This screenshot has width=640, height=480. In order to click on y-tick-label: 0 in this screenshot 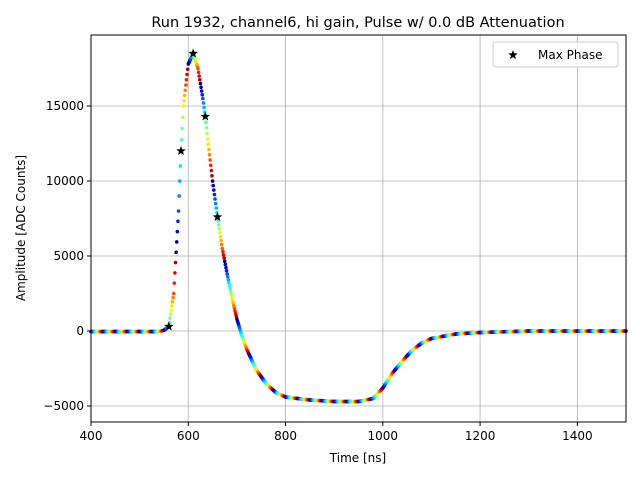, I will do `click(80, 331)`.